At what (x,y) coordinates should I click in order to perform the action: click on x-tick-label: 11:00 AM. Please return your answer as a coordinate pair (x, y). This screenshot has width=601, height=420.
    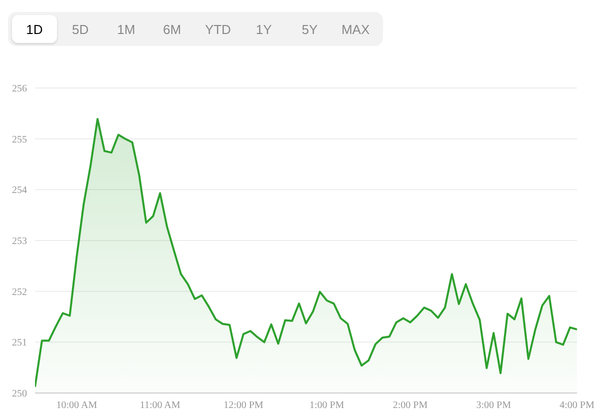
    Looking at the image, I should click on (160, 406).